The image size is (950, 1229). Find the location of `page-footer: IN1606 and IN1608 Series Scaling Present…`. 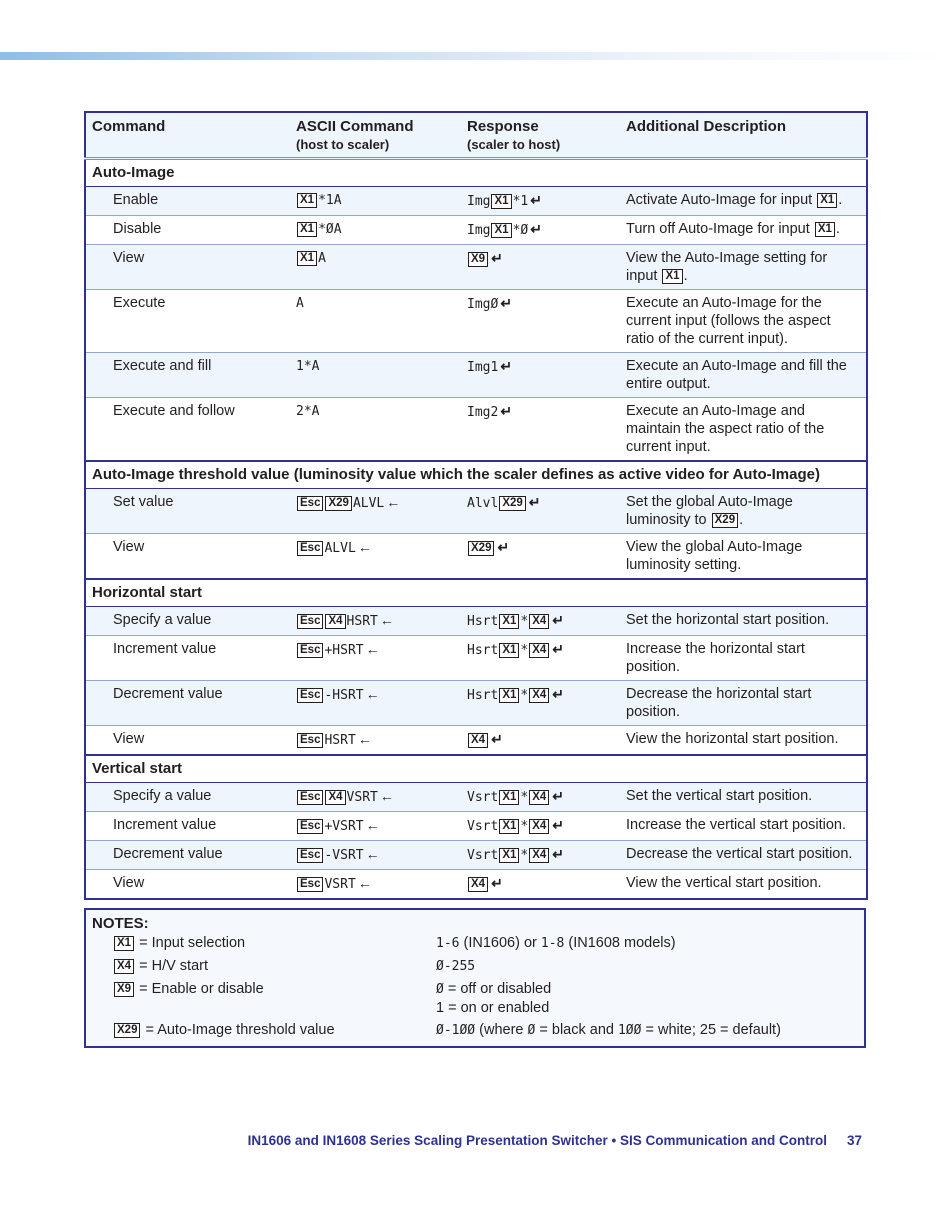

page-footer: IN1606 and IN1608 Series Scaling Present… is located at coordinates (475, 1157).